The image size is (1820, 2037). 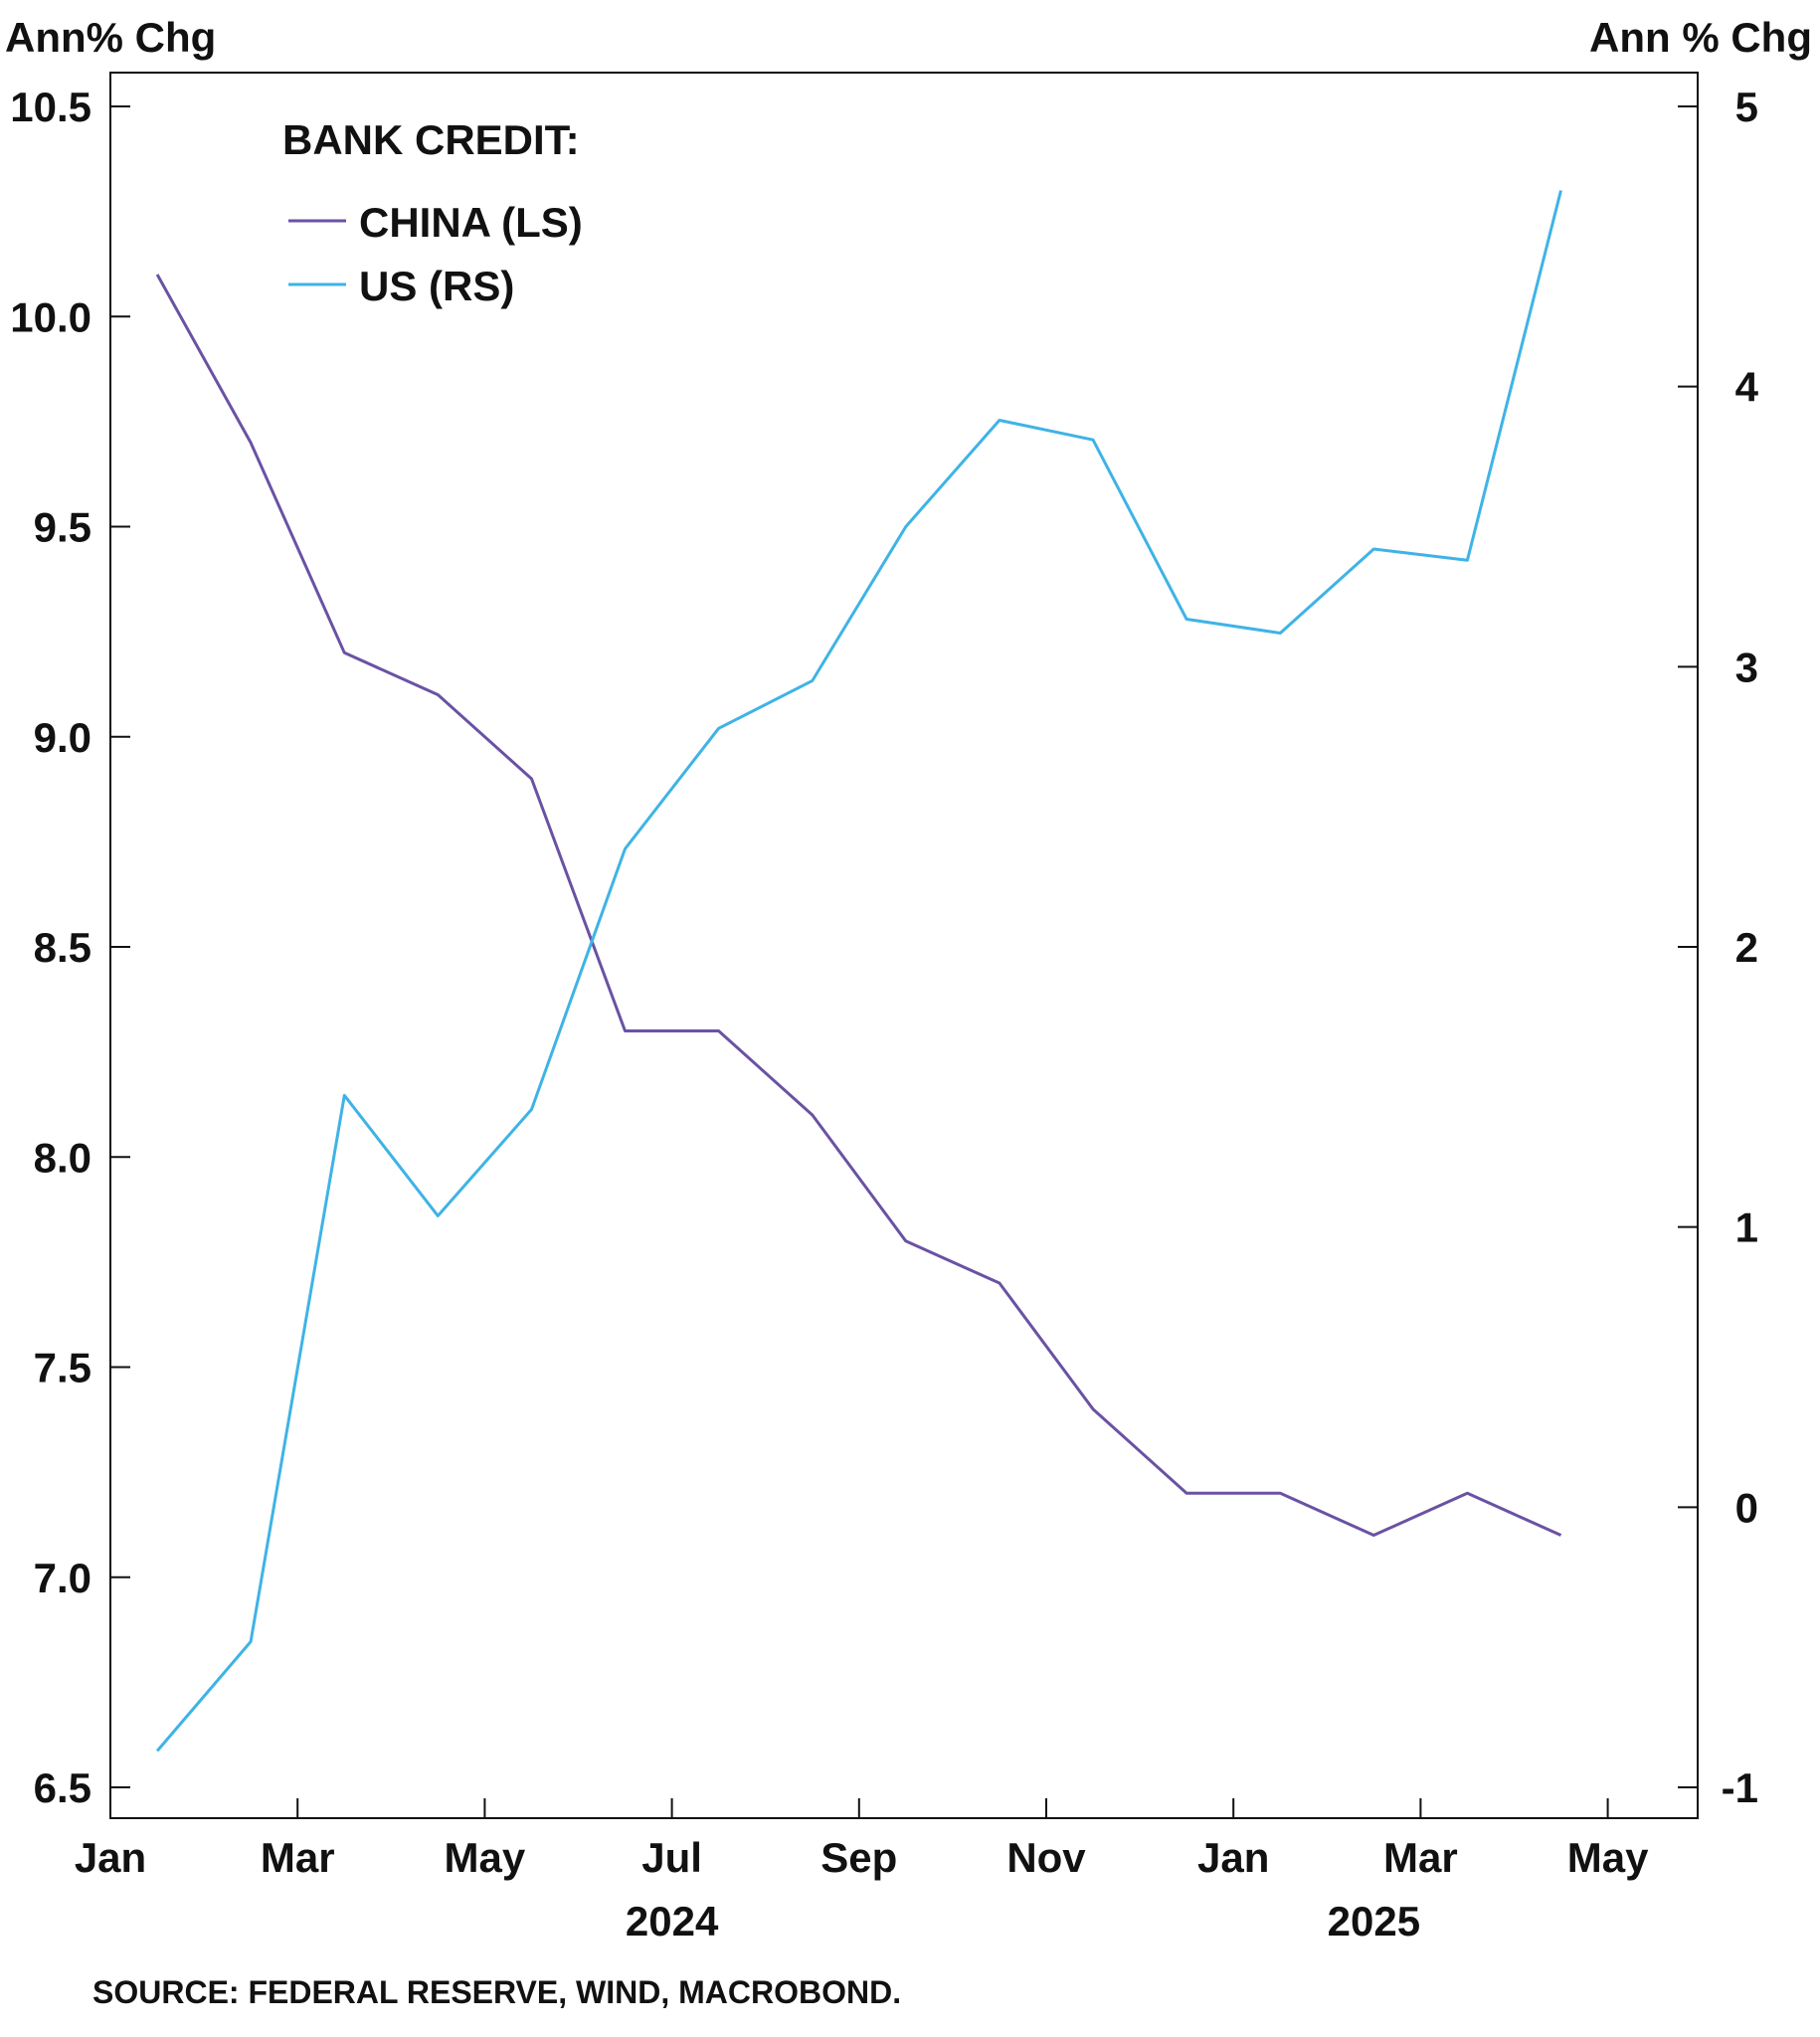 What do you see at coordinates (50, 316) in the screenshot?
I see `left-axis-tick-label: 10.0` at bounding box center [50, 316].